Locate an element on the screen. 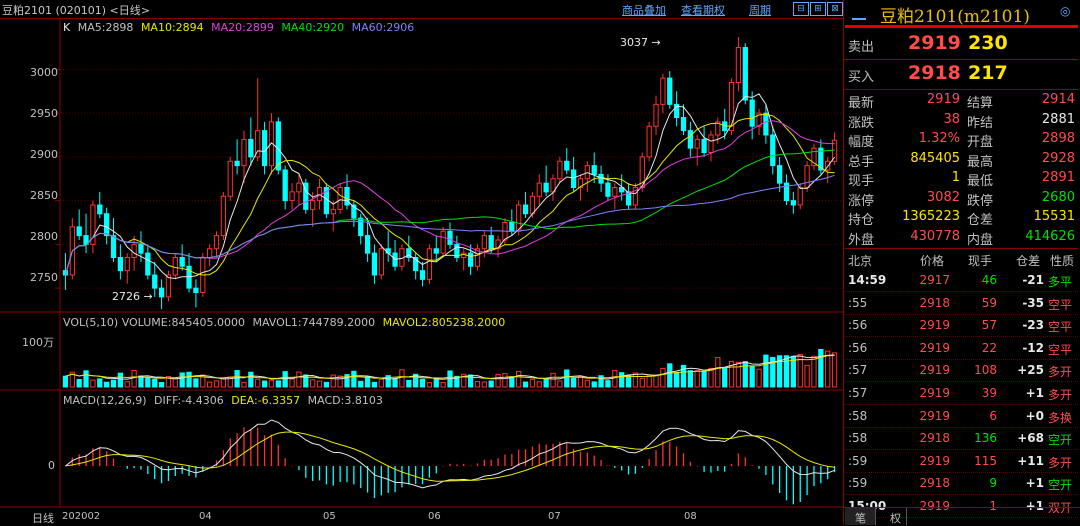 The image size is (1080, 526). stat-value: 2919 is located at coordinates (943, 99).